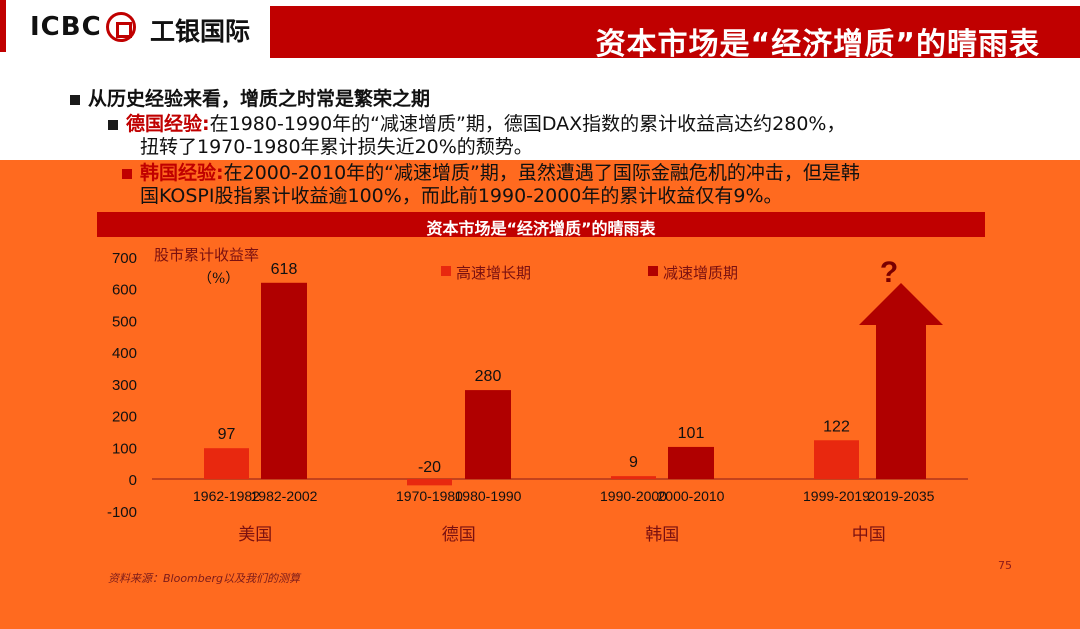 This screenshot has width=1080, height=629. What do you see at coordinates (3, 26) in the screenshot?
I see `logo-accent-bar` at bounding box center [3, 26].